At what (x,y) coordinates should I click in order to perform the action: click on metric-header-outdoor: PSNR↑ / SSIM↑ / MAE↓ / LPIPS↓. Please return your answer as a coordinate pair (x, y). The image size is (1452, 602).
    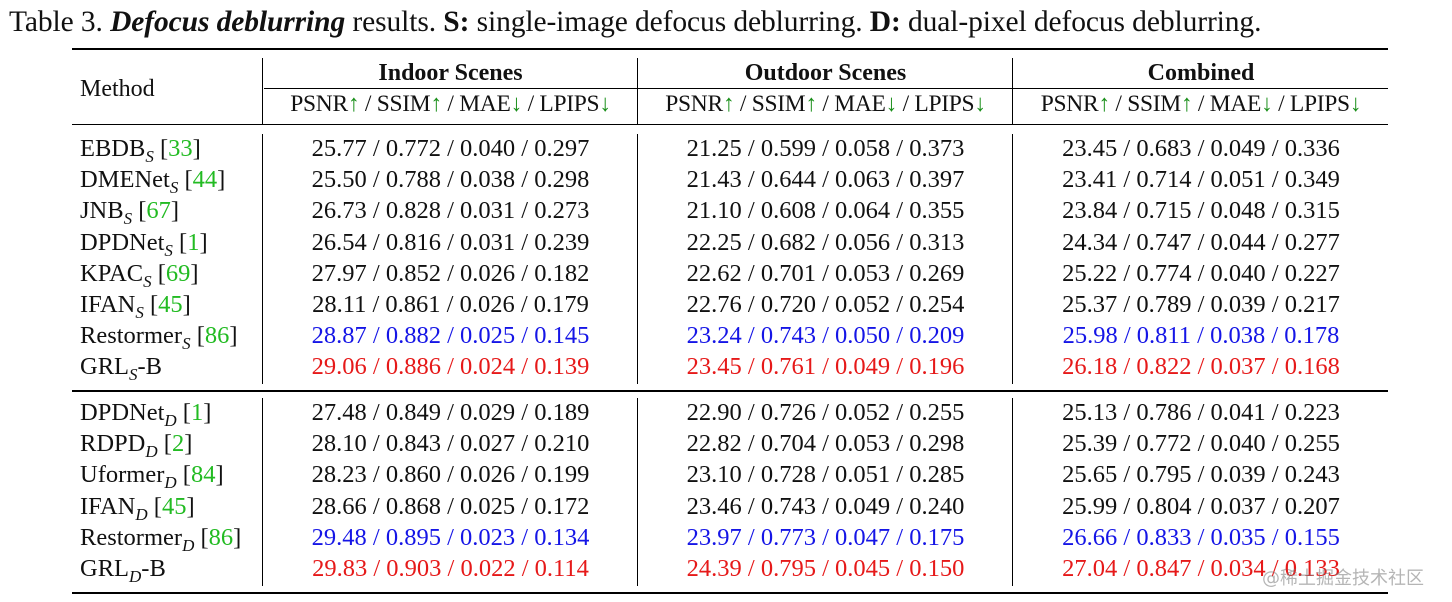
    Looking at the image, I should click on (825, 104).